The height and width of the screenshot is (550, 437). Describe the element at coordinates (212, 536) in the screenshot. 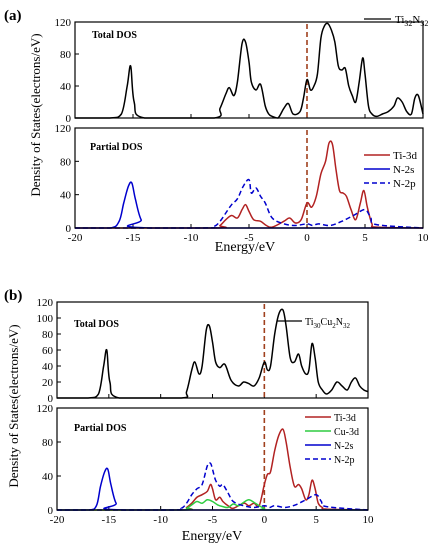

I see `x-axis-label-b: Energy/eV` at that location.